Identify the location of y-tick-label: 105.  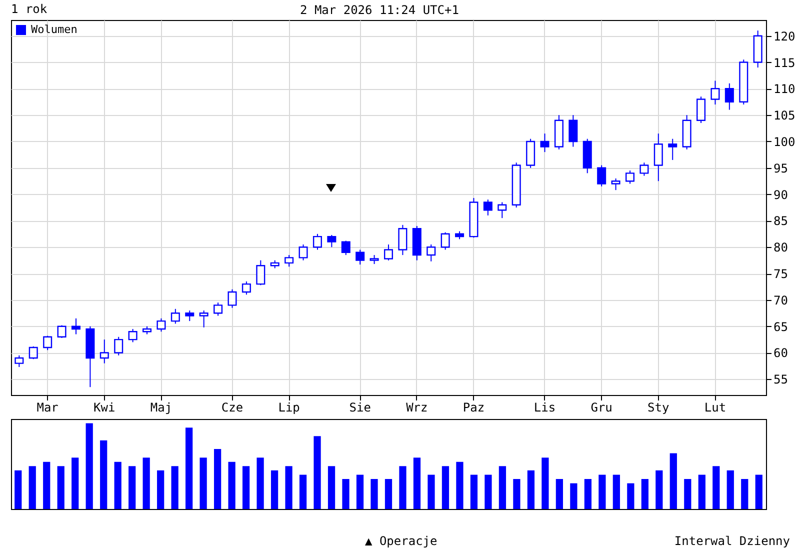
(785, 115).